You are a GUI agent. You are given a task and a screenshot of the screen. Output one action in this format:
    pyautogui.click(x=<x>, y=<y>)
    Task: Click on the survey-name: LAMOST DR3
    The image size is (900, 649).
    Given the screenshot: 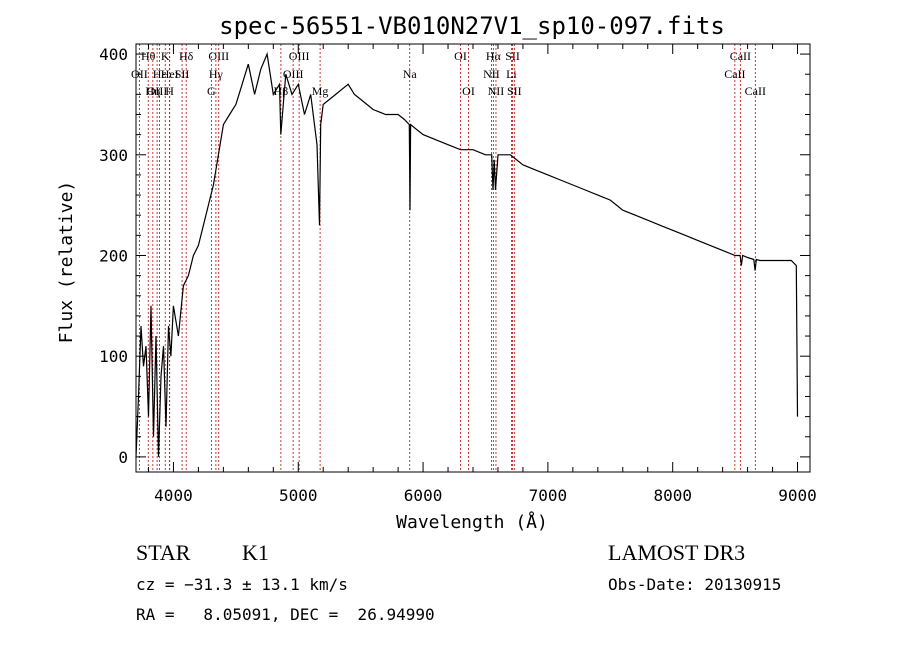 What is the action you would take?
    pyautogui.click(x=676, y=552)
    